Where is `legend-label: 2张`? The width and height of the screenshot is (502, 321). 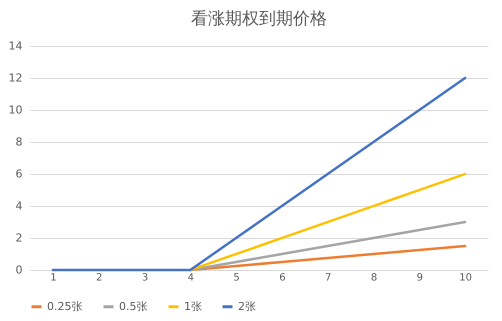 legend-label: 2张 is located at coordinates (247, 306).